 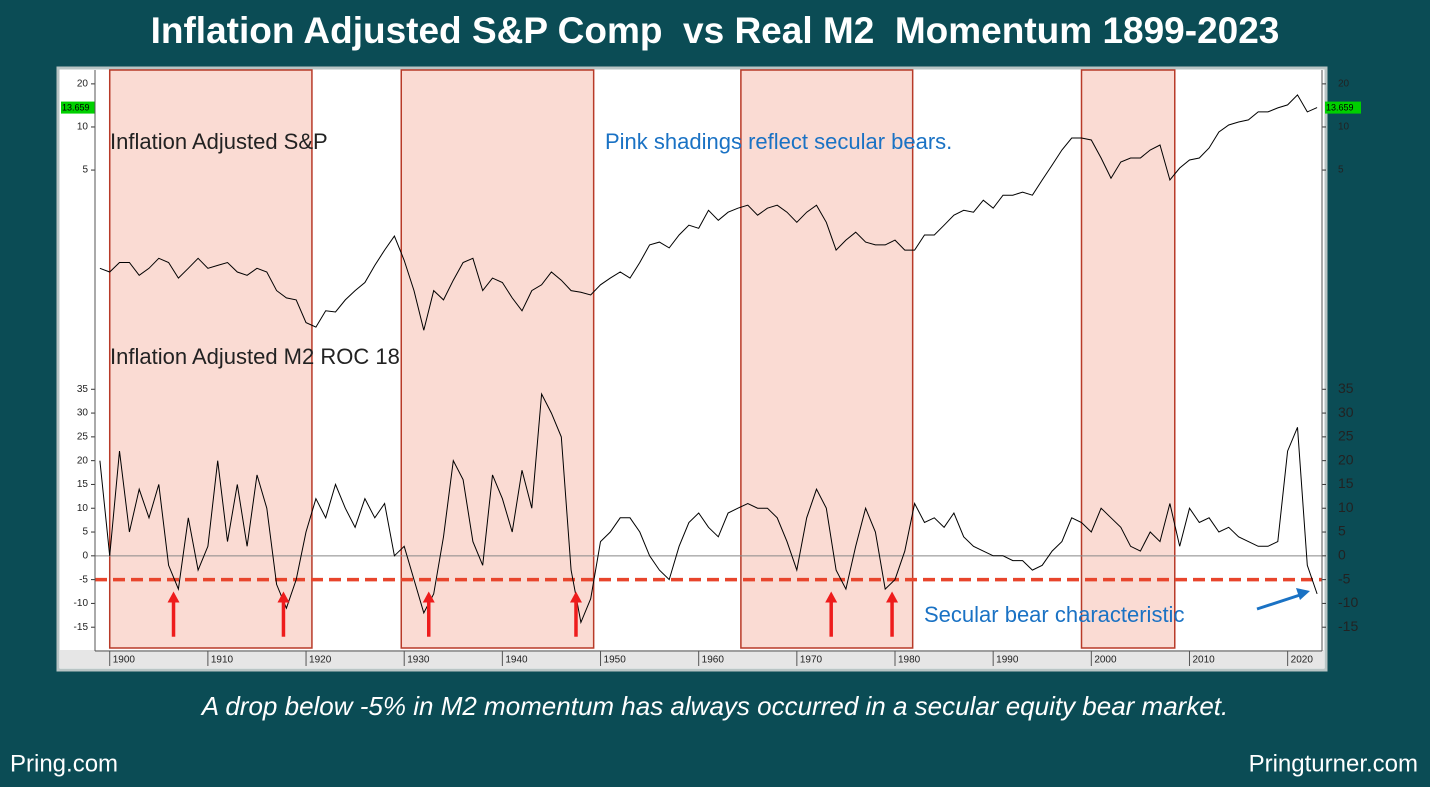 I want to click on x-tick-label: 1910, so click(x=222, y=660).